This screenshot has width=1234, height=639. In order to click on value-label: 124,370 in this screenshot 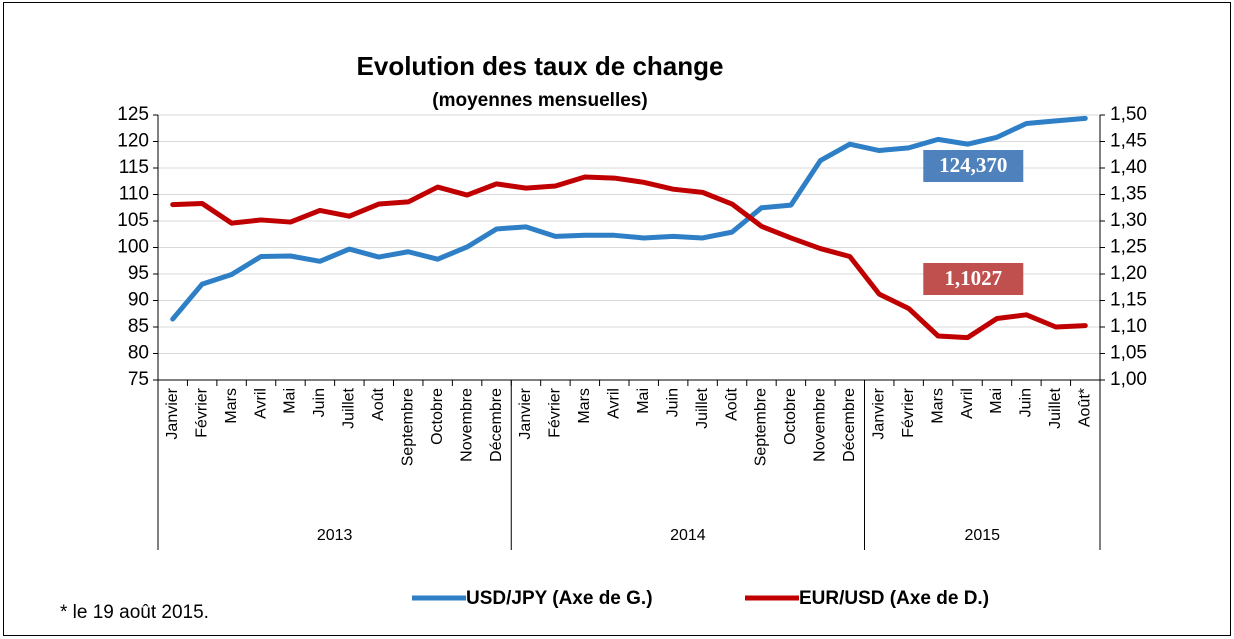, I will do `click(973, 165)`.